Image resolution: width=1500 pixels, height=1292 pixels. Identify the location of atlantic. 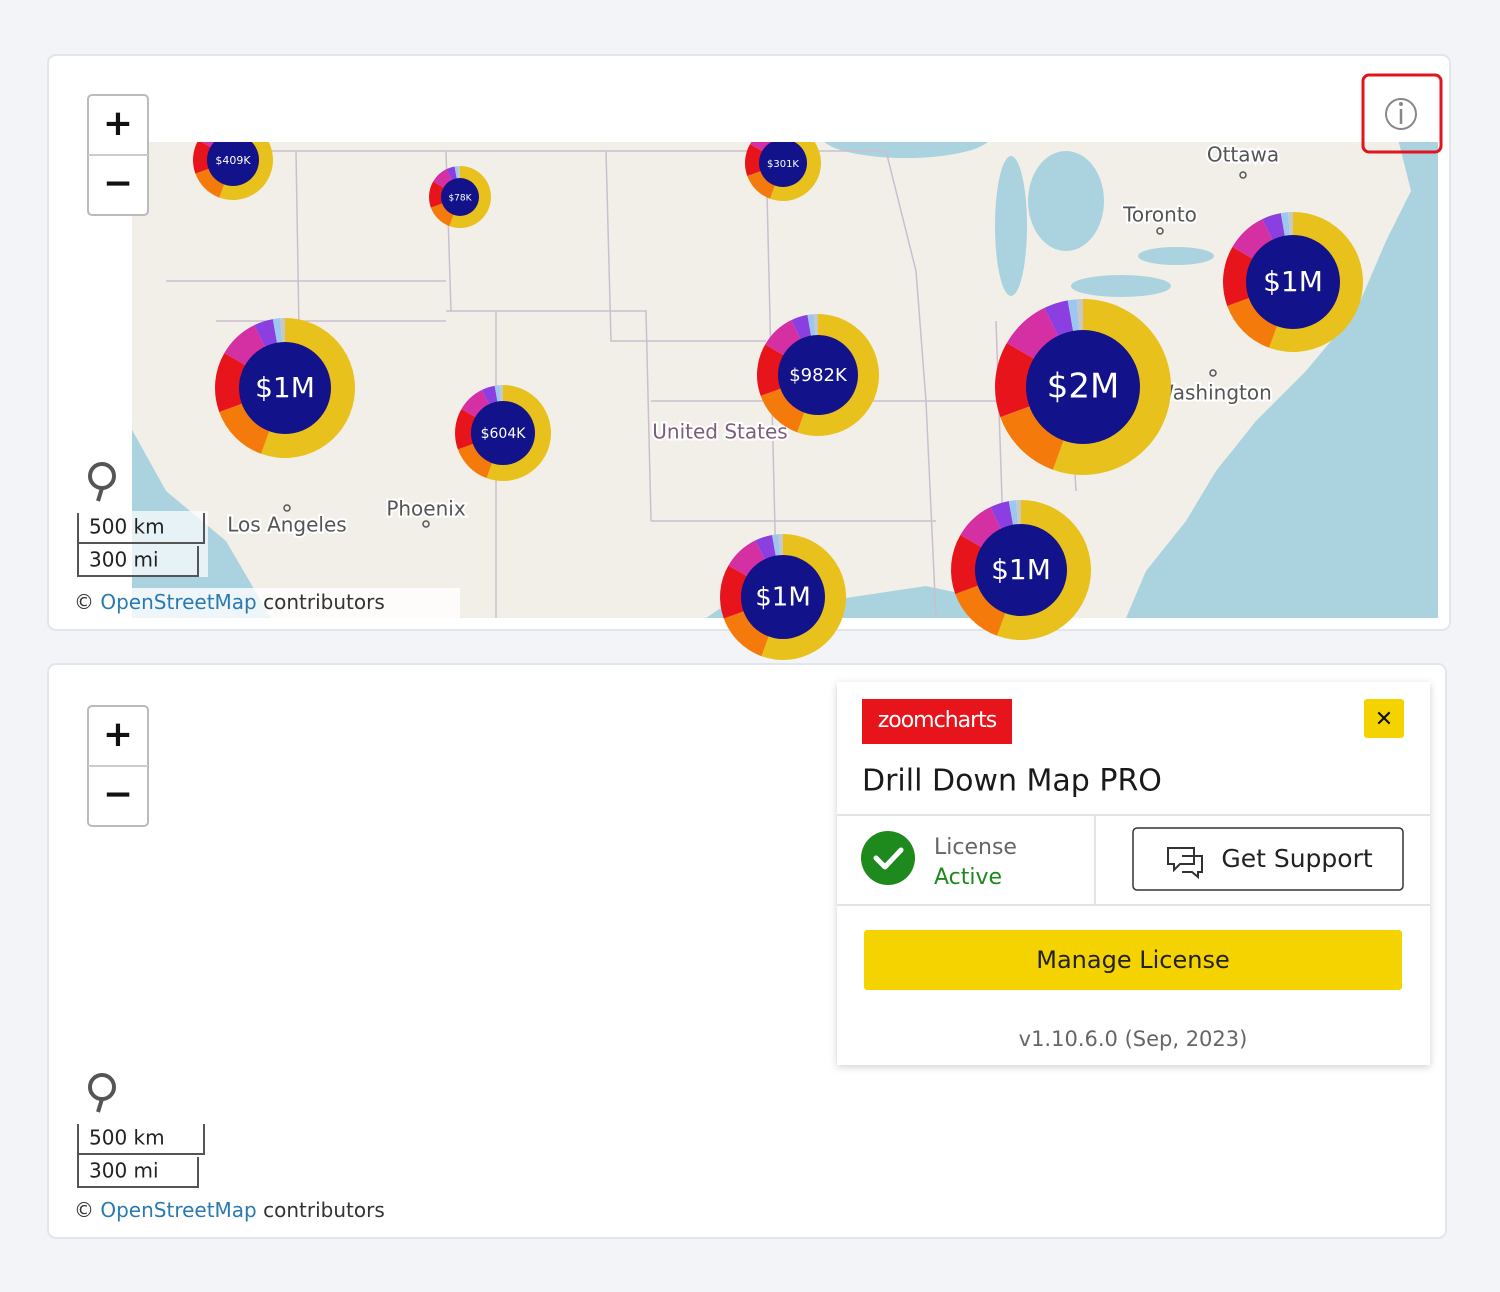
(1282, 380).